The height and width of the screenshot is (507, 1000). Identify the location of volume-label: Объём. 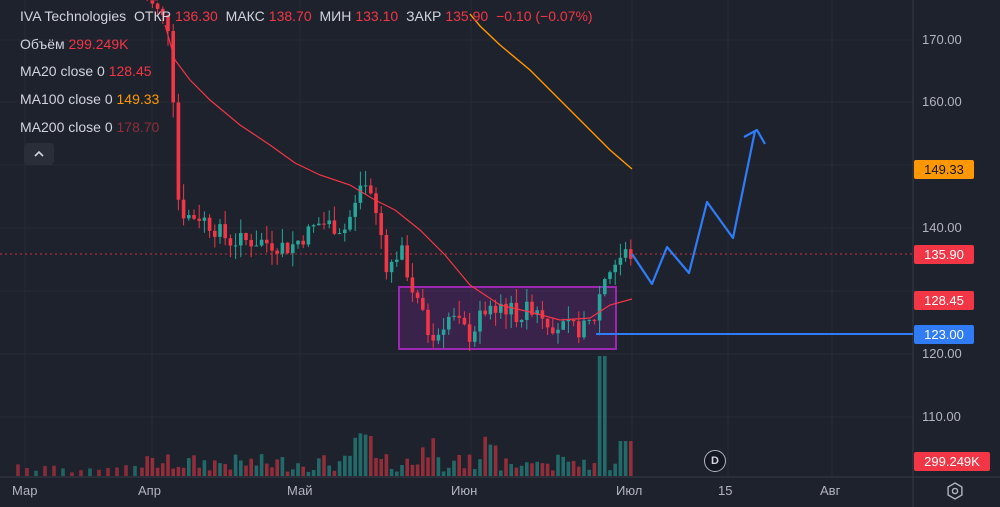
(42, 44).